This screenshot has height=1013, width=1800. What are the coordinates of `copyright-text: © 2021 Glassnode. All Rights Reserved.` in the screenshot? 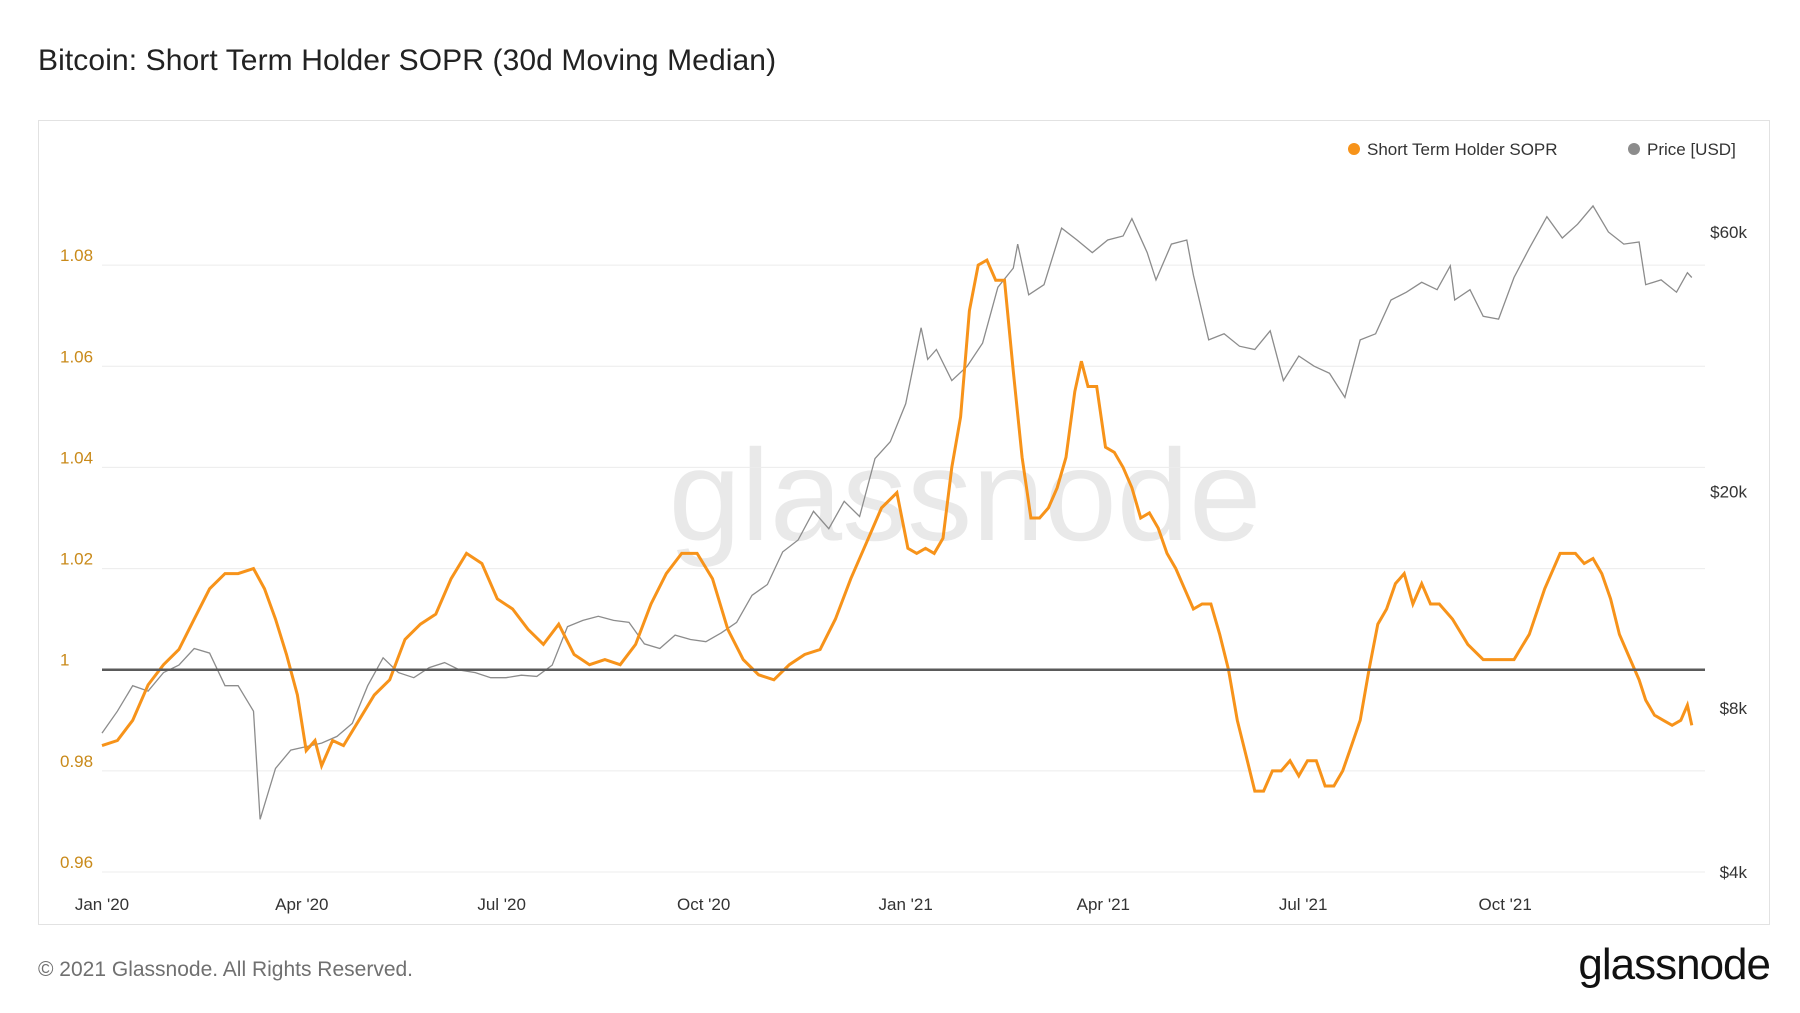 It's located at (226, 969).